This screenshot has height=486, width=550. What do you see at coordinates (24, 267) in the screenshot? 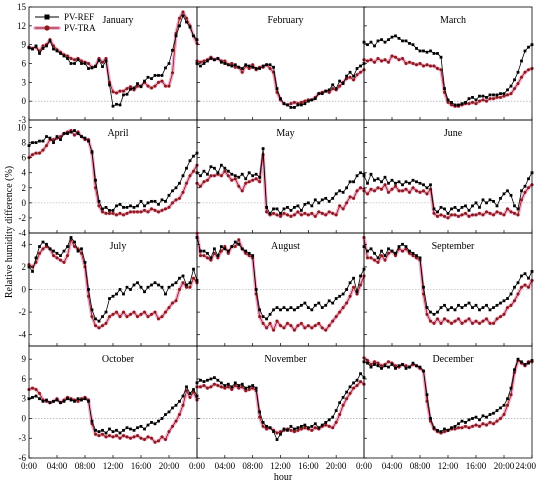
I see `y-tick-label-row3-3: 2` at bounding box center [24, 267].